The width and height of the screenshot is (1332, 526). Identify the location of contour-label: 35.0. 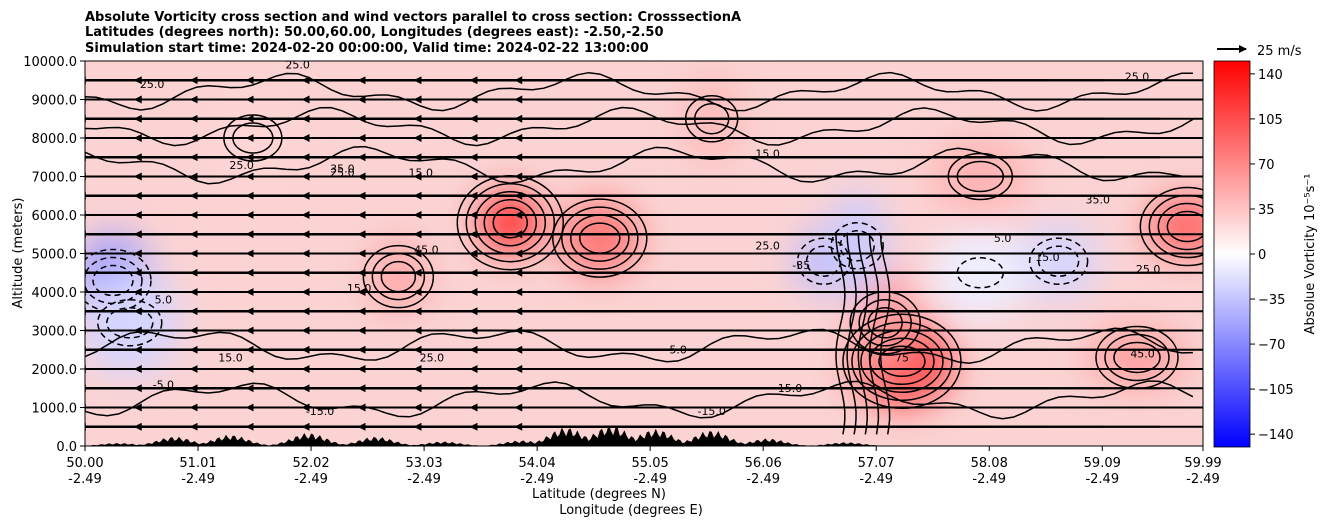
(342, 169).